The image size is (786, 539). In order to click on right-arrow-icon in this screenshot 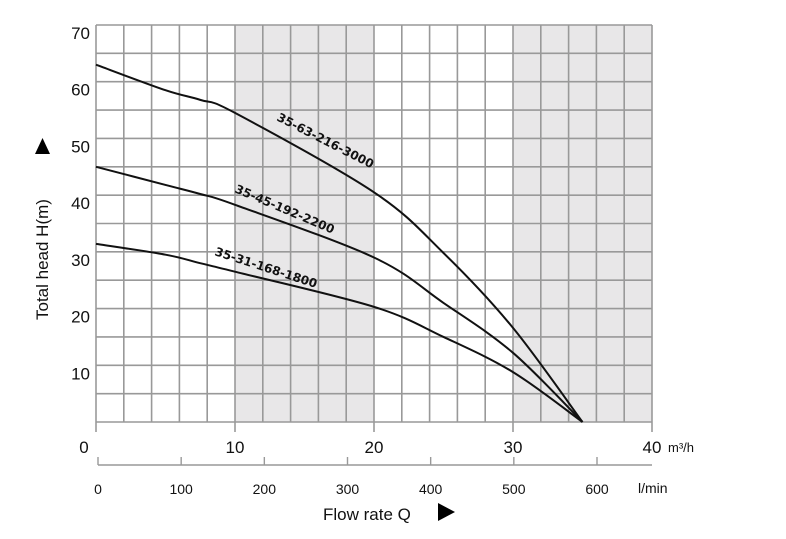, I will do `click(446, 512)`.